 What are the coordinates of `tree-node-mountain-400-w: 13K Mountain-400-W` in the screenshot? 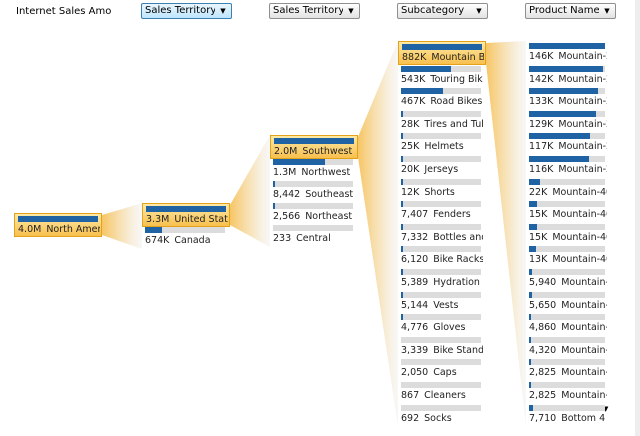 It's located at (568, 256).